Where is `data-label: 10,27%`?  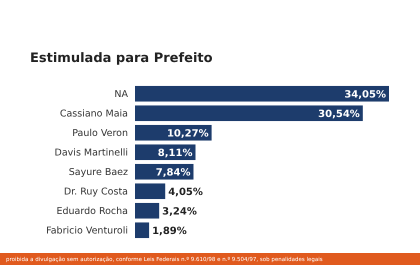
data-label: 10,27% is located at coordinates (187, 134).